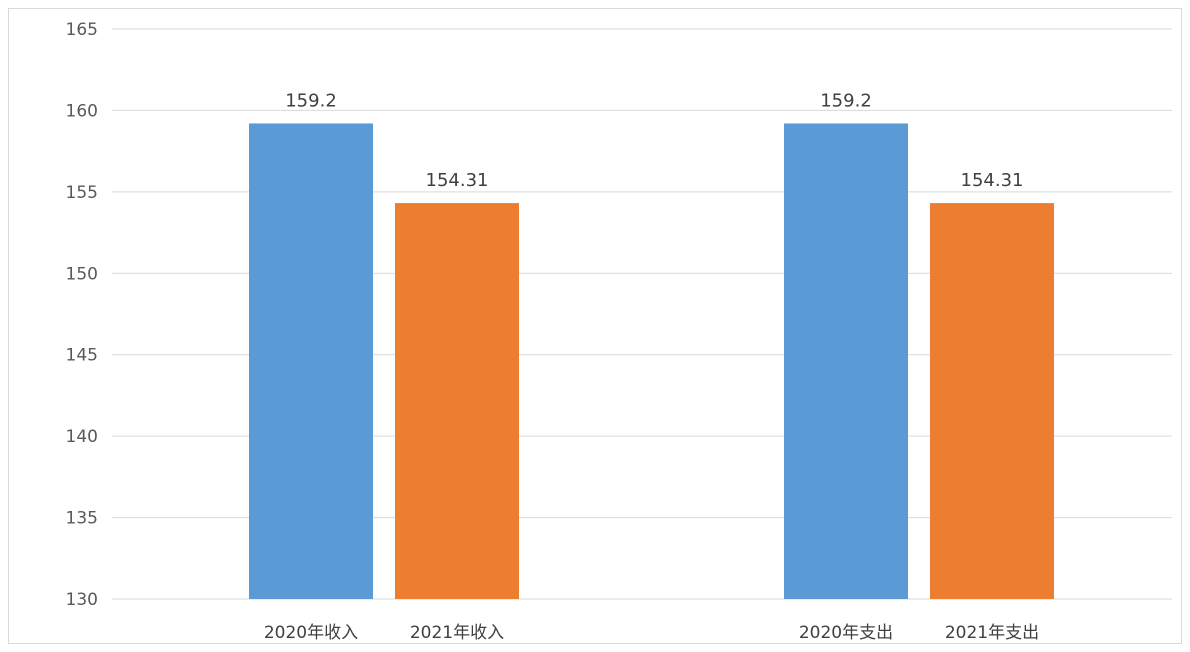 The image size is (1190, 652). I want to click on data-label-2021年收入: 154.31, so click(457, 180).